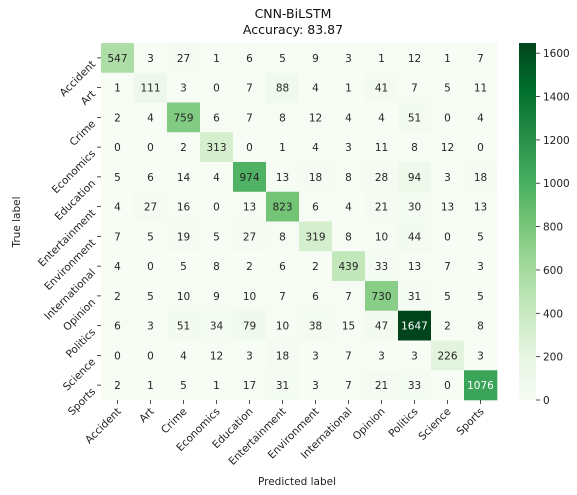 The image size is (577, 495). Describe the element at coordinates (293, 13) in the screenshot. I see `chart-title: CNN-BiLSTM` at that location.